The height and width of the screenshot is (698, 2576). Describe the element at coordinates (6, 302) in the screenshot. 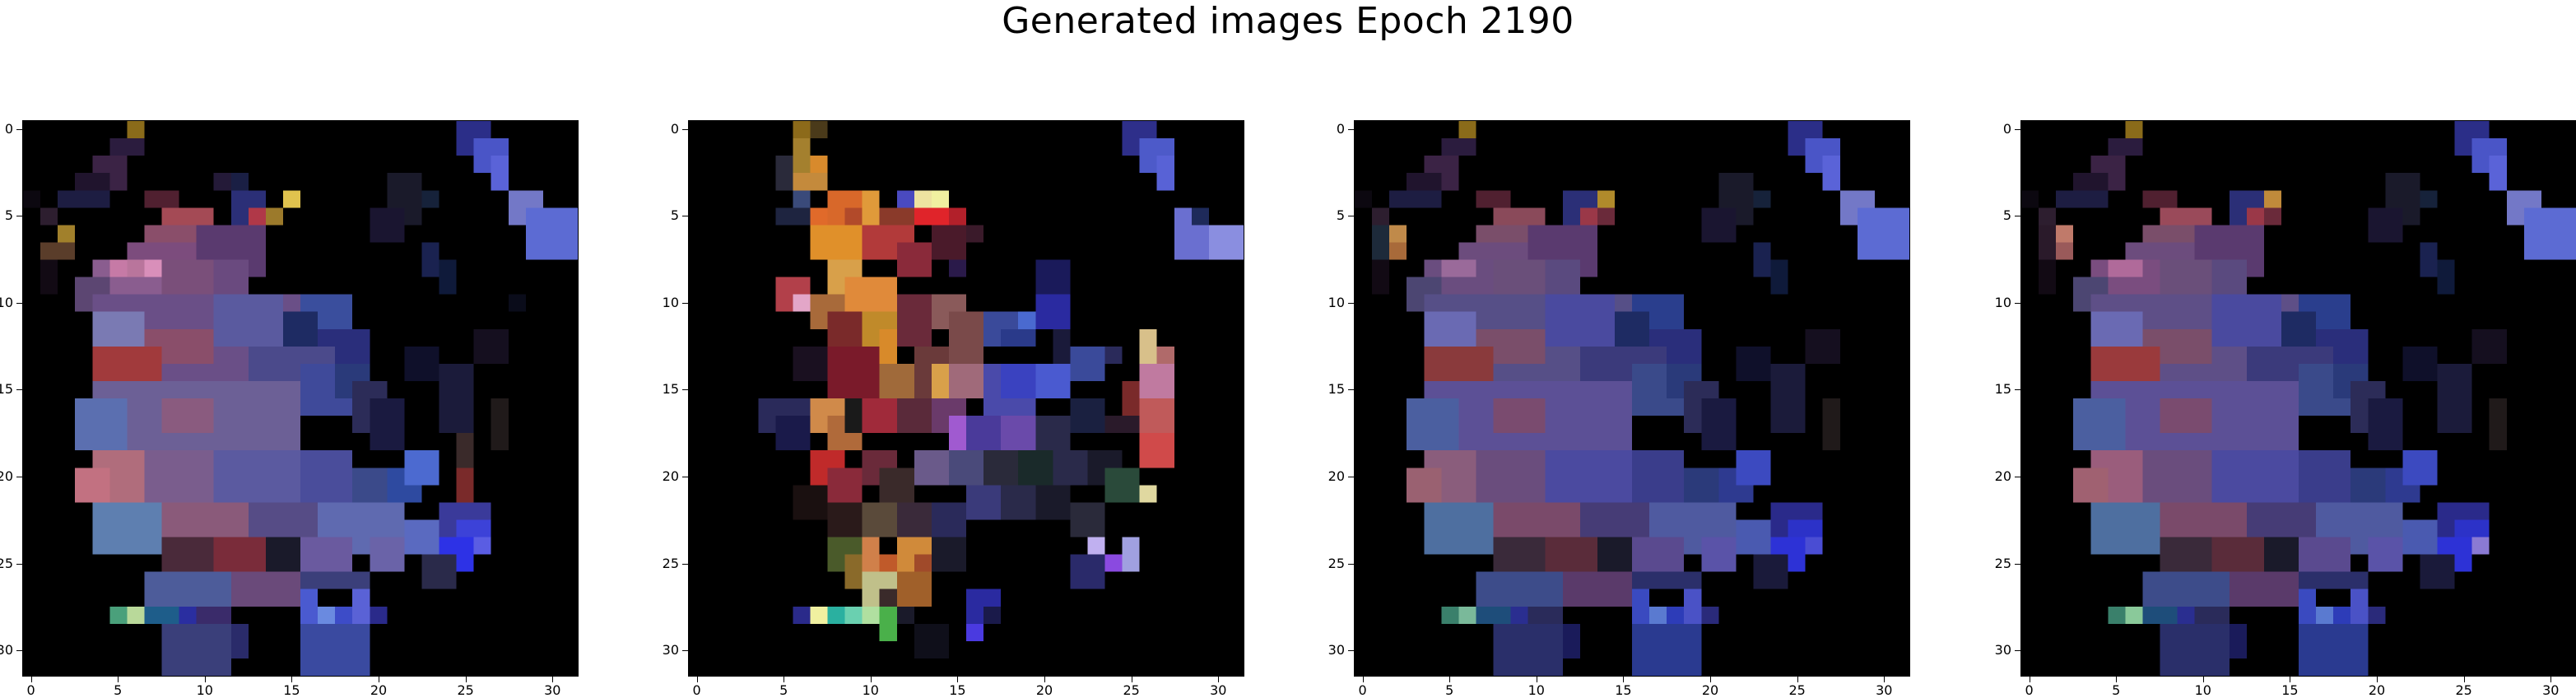

I see `y-tick-label: 10` at that location.